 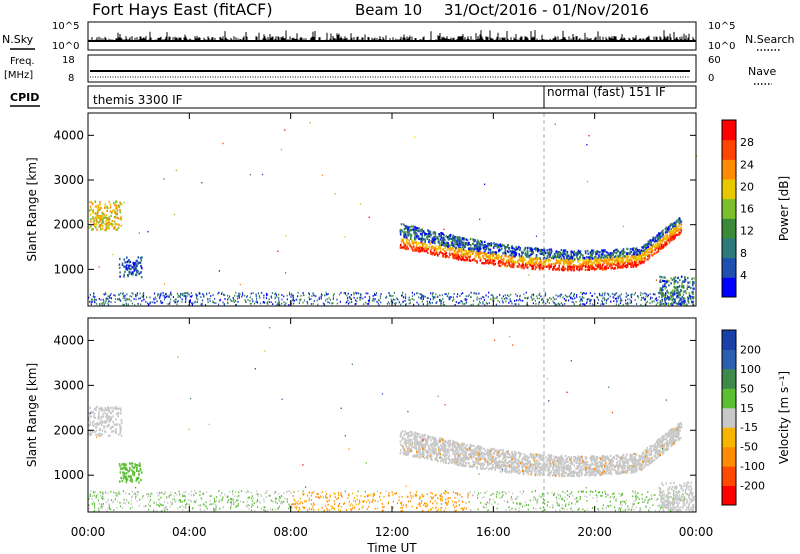 I want to click on x-tick-label: 12:00, so click(x=392, y=532).